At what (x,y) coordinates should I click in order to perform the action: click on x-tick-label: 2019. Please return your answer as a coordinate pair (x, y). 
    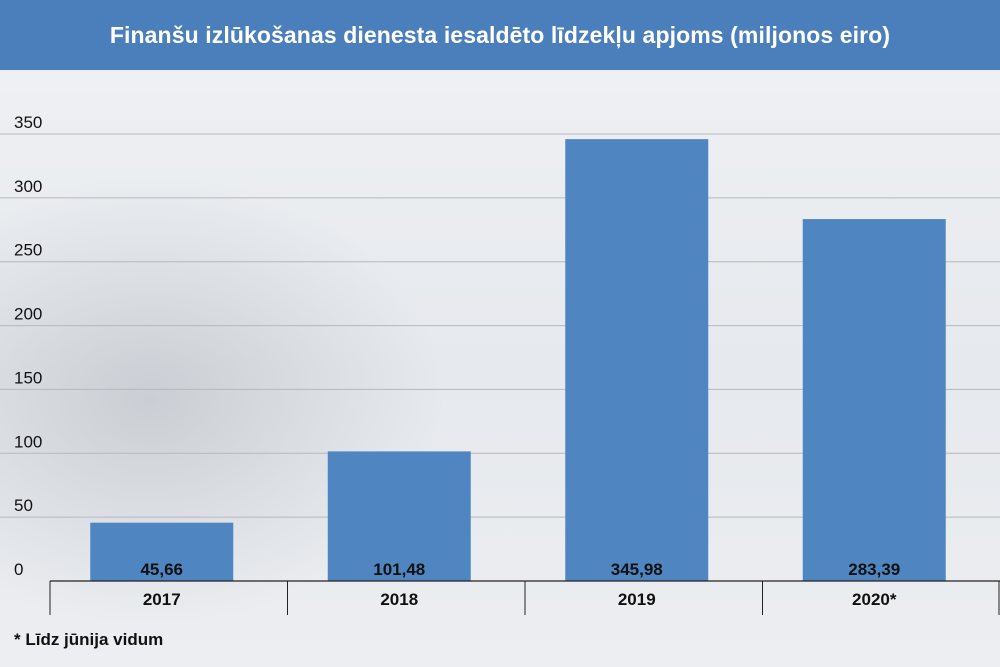
    Looking at the image, I should click on (637, 599).